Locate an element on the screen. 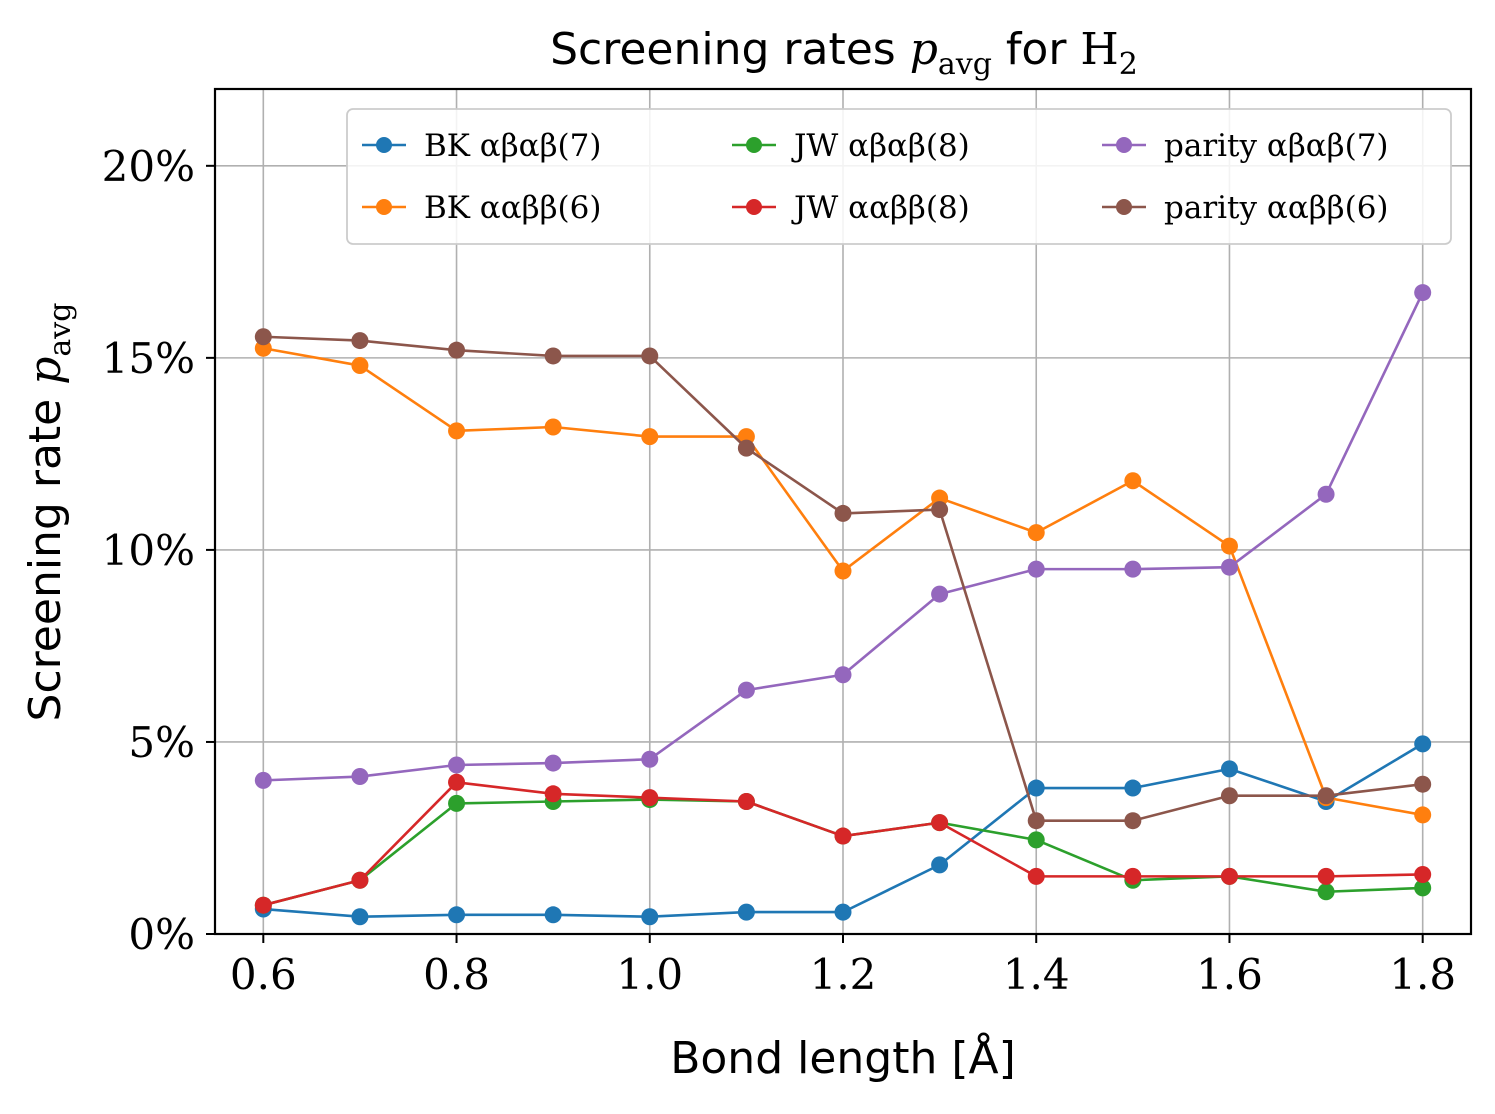 The image size is (1495, 1114). legend-entry: BK ααββ(6) is located at coordinates (481, 208).